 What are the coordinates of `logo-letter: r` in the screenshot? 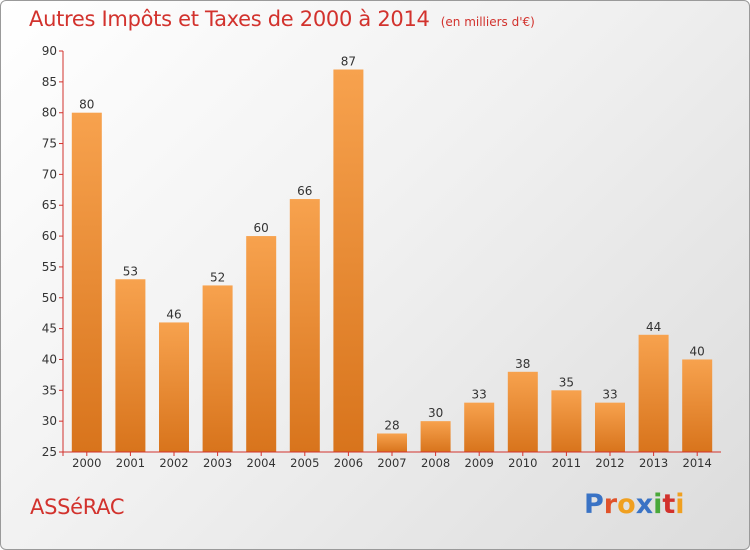 It's located at (610, 504).